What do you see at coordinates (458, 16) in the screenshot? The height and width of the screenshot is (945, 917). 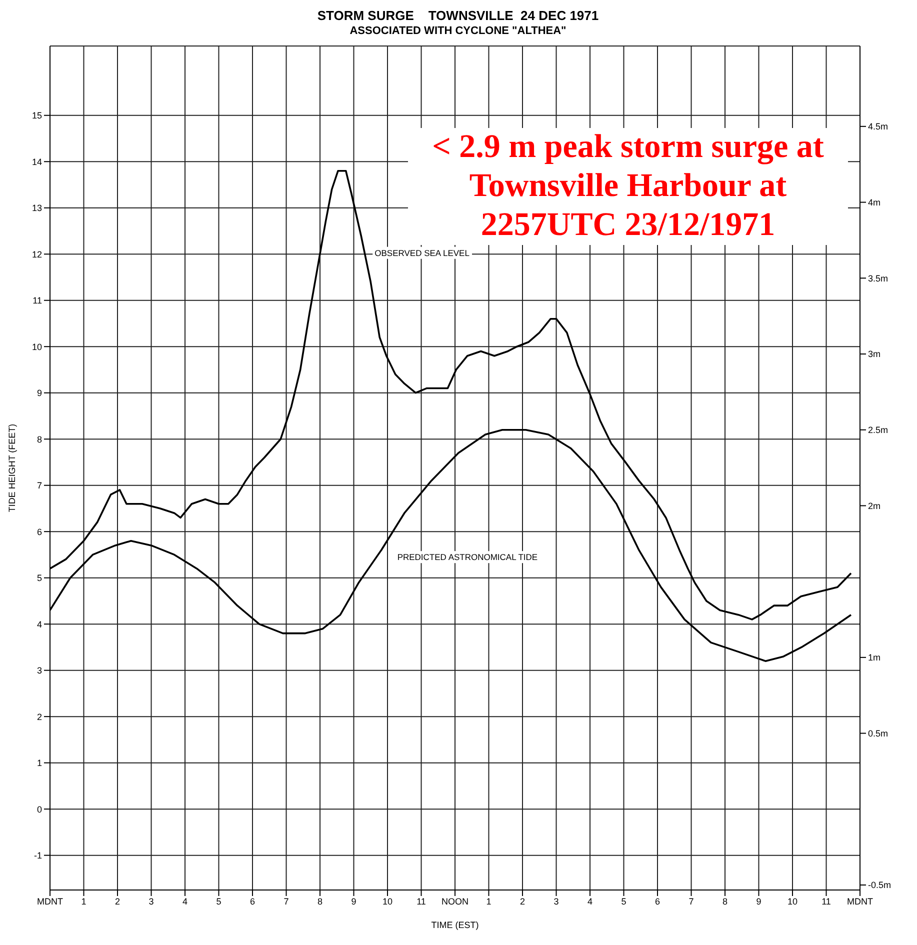 I see `chart-title: STORM SURGE TOWNSVILLE 24 DEC 1971` at bounding box center [458, 16].